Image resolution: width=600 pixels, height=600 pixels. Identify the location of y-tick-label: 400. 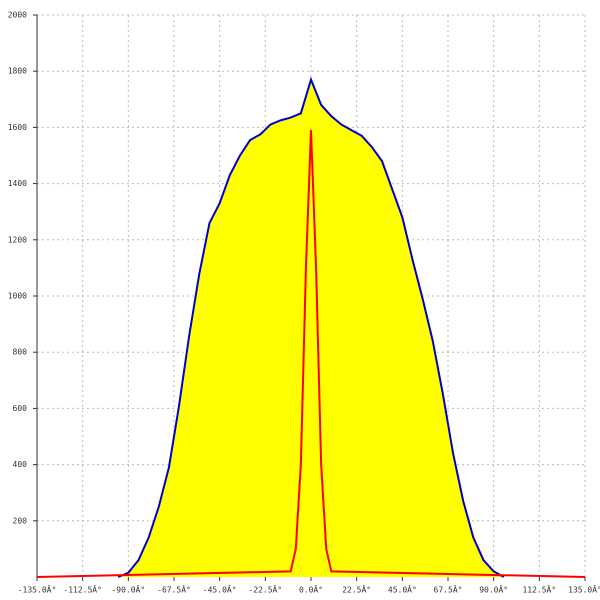
(20, 464).